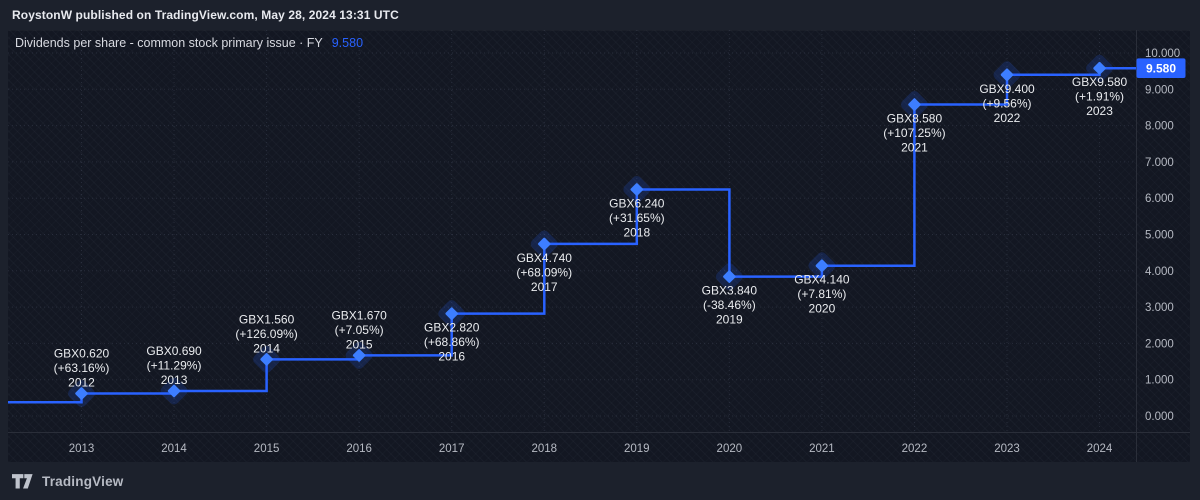 The width and height of the screenshot is (1200, 500). What do you see at coordinates (544, 287) in the screenshot?
I see `point-year-label: 2017` at bounding box center [544, 287].